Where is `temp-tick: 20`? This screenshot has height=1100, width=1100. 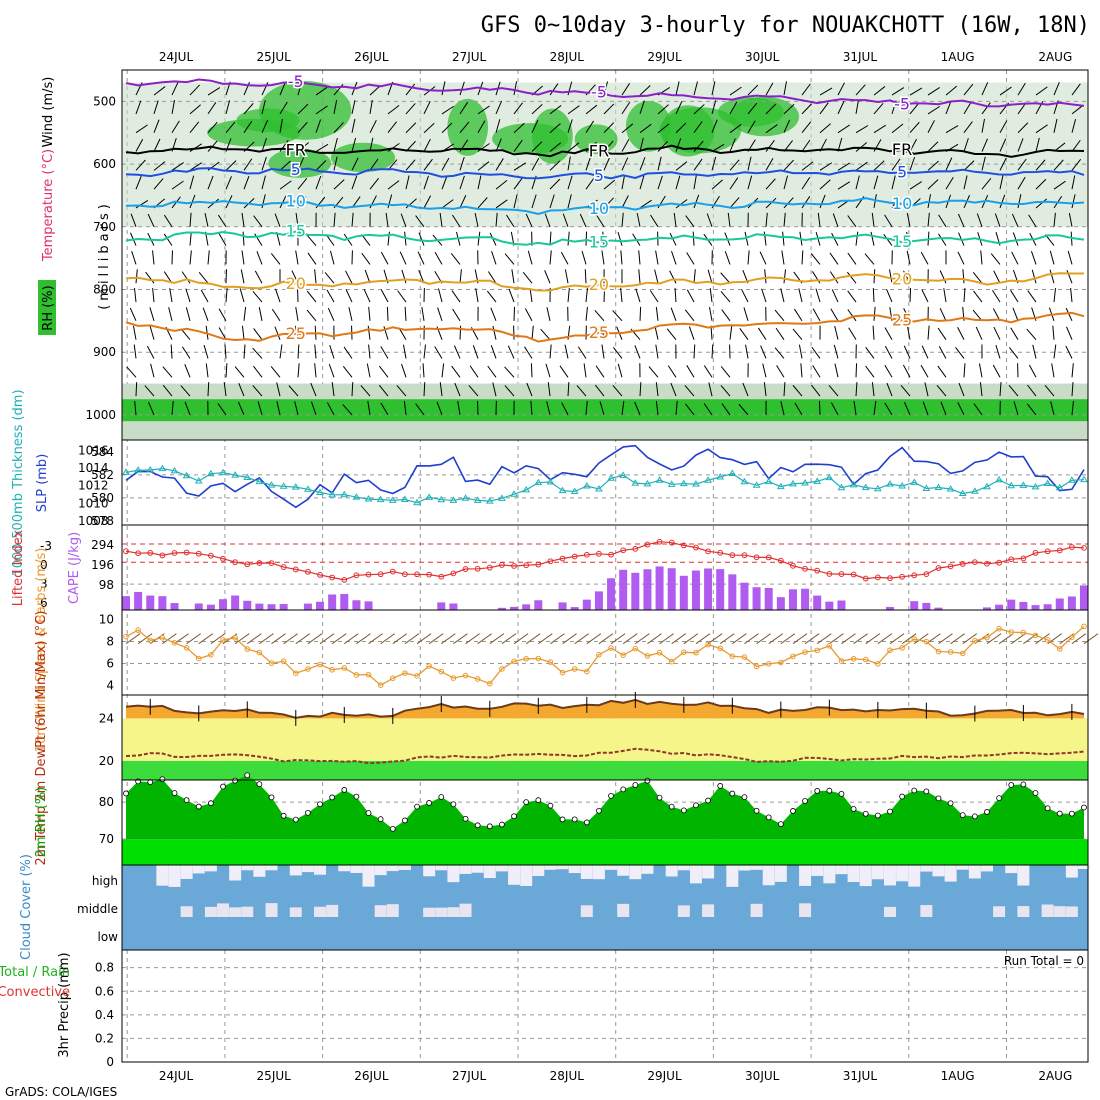
temp-tick: 20 is located at coordinates (106, 761).